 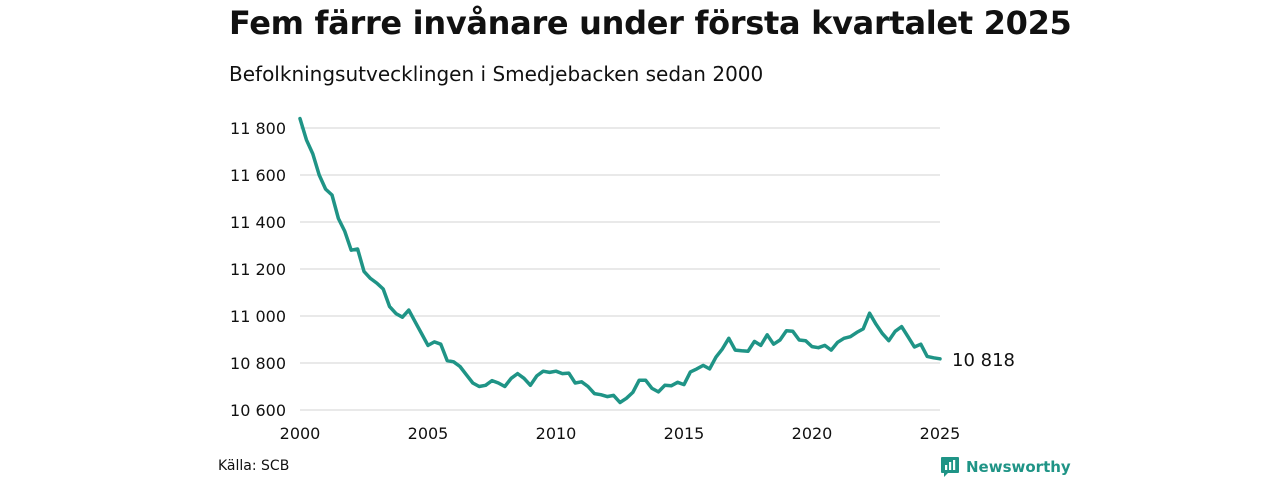 What do you see at coordinates (258, 316) in the screenshot?
I see `y-tick-label: 11 000` at bounding box center [258, 316].